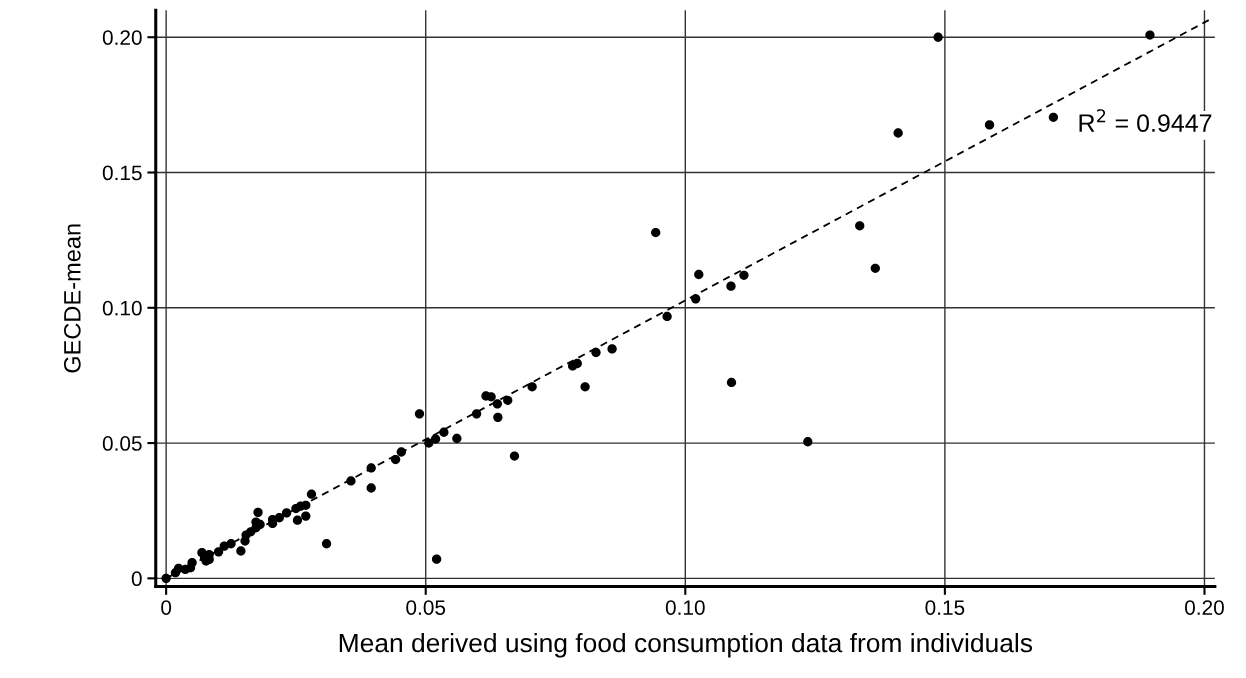 The image size is (1246, 678). I want to click on x-tick-label: 0.05, so click(426, 607).